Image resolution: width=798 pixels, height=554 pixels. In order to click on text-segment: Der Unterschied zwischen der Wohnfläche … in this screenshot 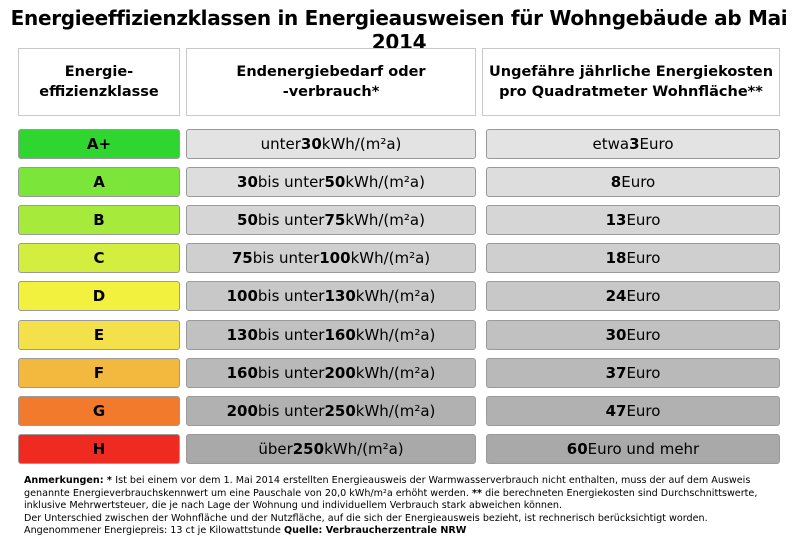, I will do `click(366, 518)`.